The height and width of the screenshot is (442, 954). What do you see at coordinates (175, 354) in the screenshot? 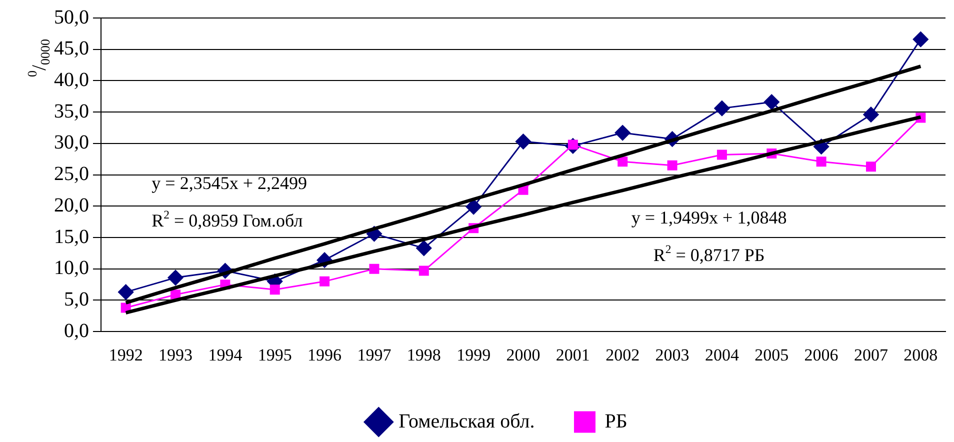
I see `x-tick-label: 1993` at bounding box center [175, 354].